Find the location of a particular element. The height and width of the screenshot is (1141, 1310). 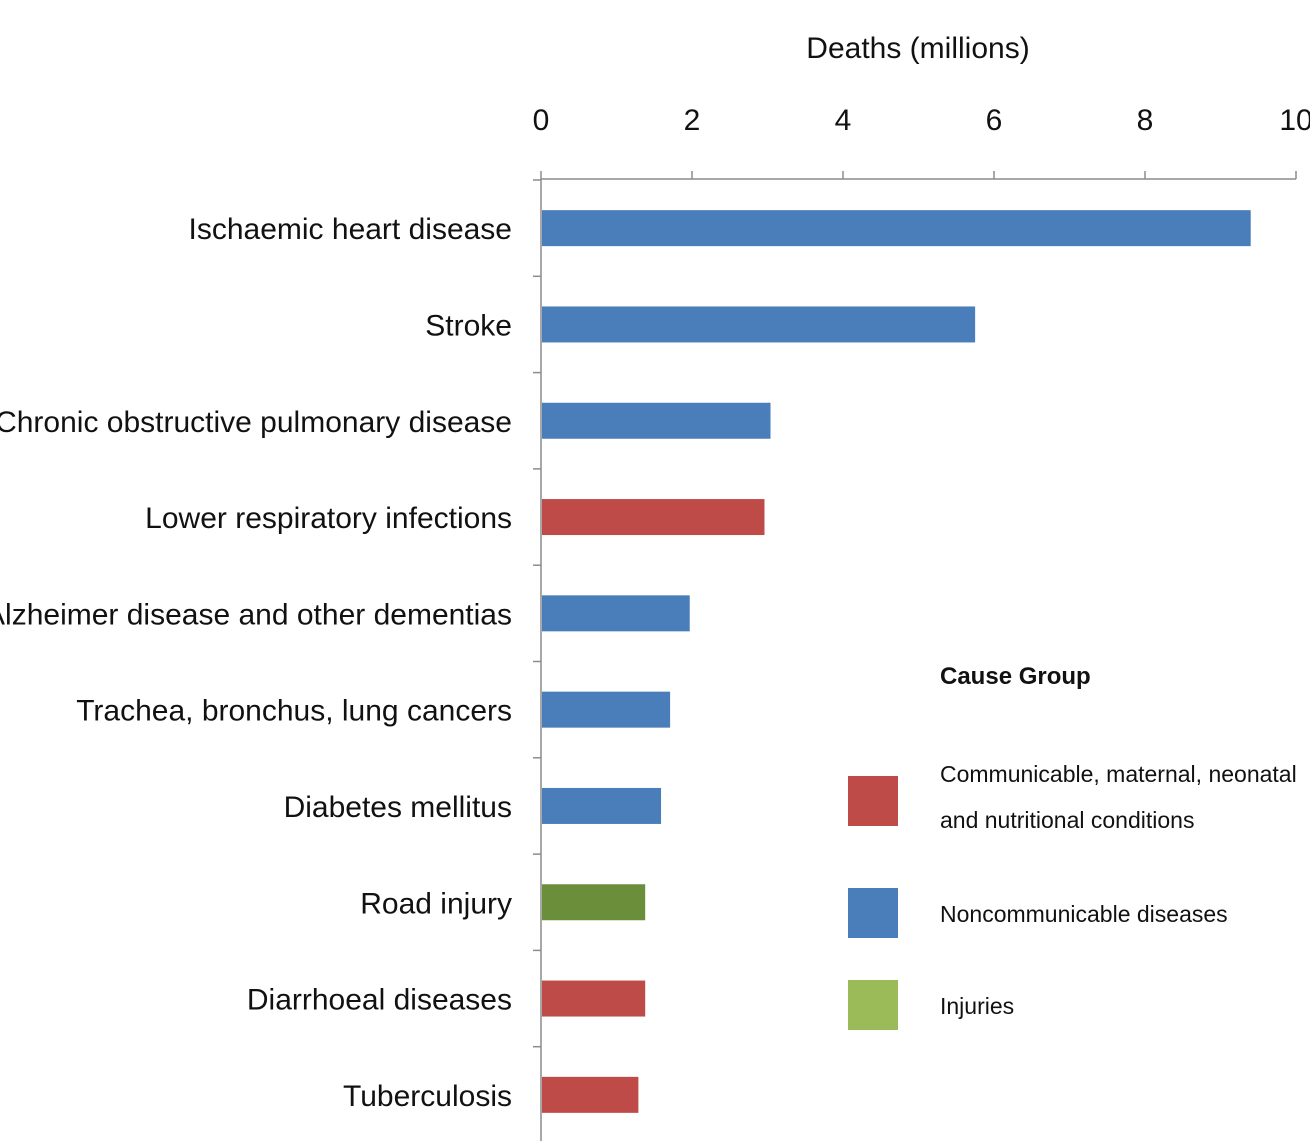

x-axis-title: Deaths (millions) is located at coordinates (917, 48).